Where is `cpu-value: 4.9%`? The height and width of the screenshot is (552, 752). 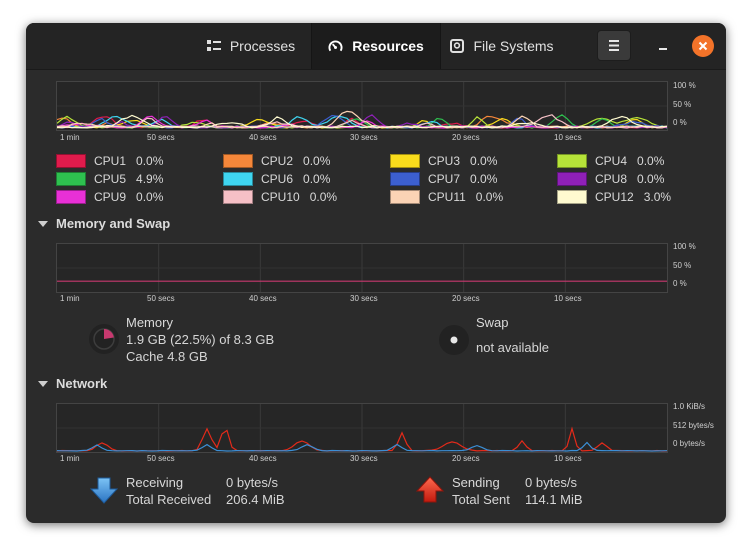
cpu-value: 4.9% is located at coordinates (150, 179).